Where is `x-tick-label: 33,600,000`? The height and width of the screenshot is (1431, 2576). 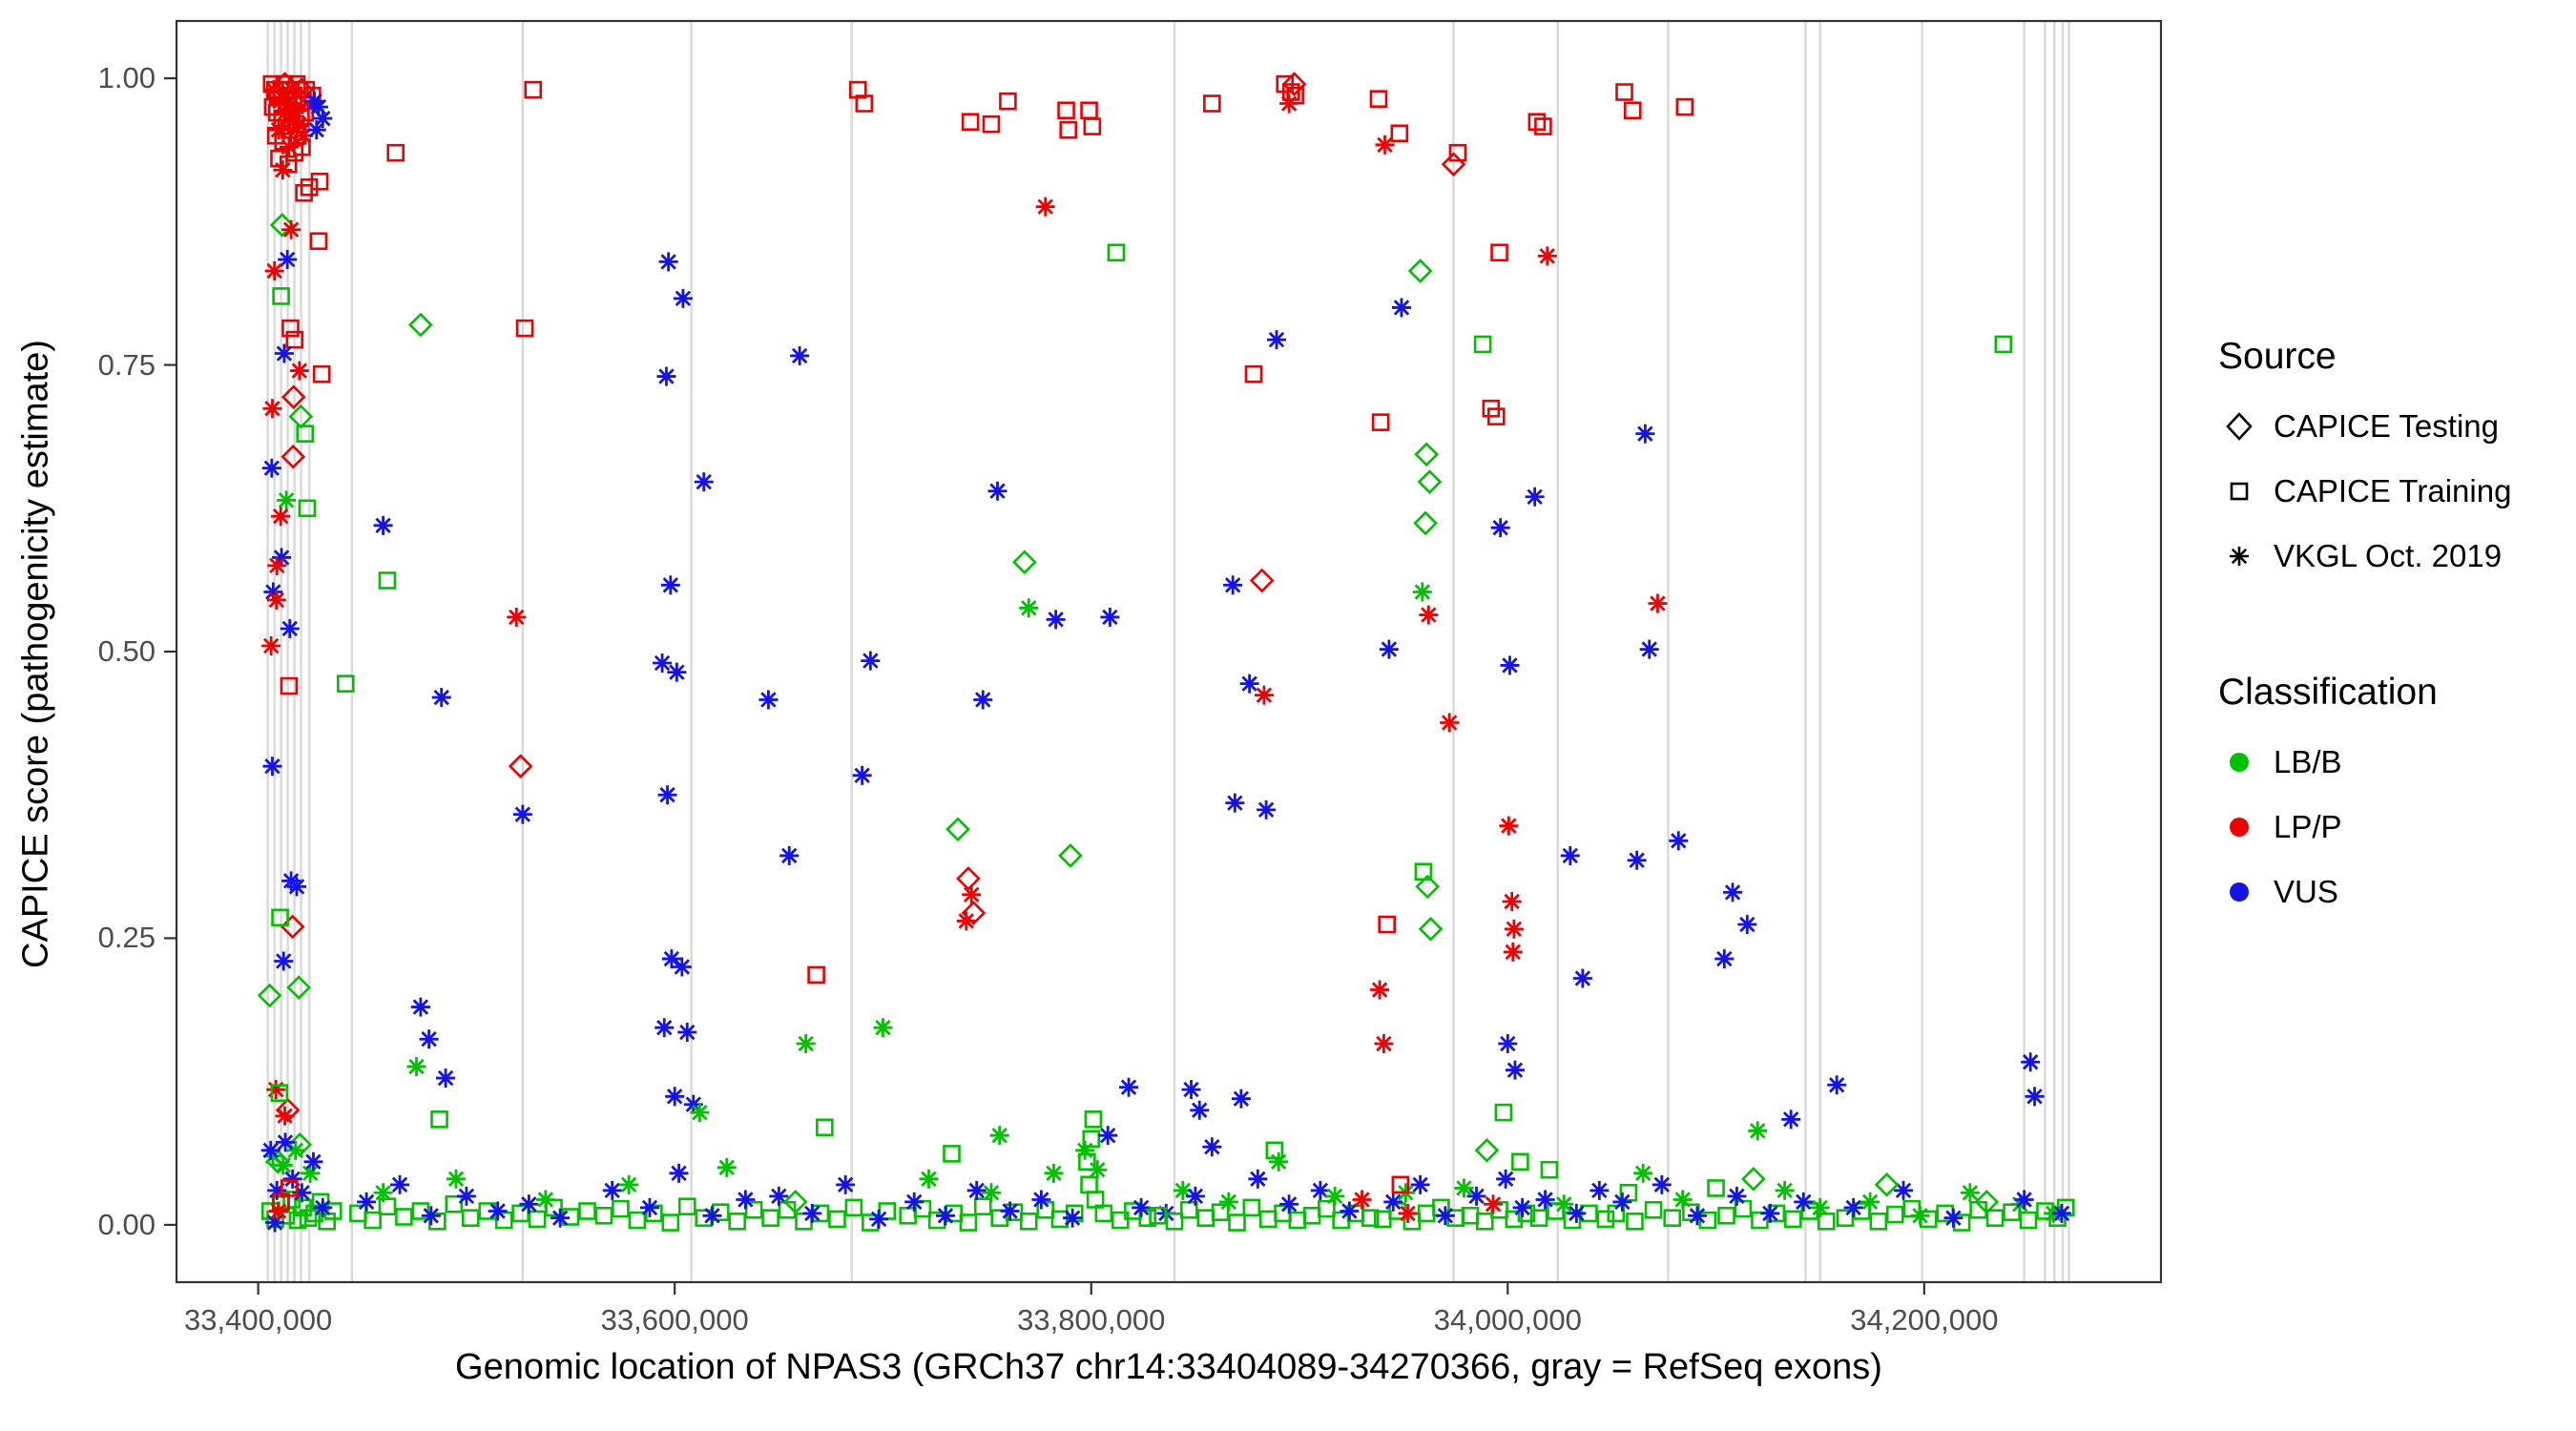 x-tick-label: 33,600,000 is located at coordinates (674, 1320).